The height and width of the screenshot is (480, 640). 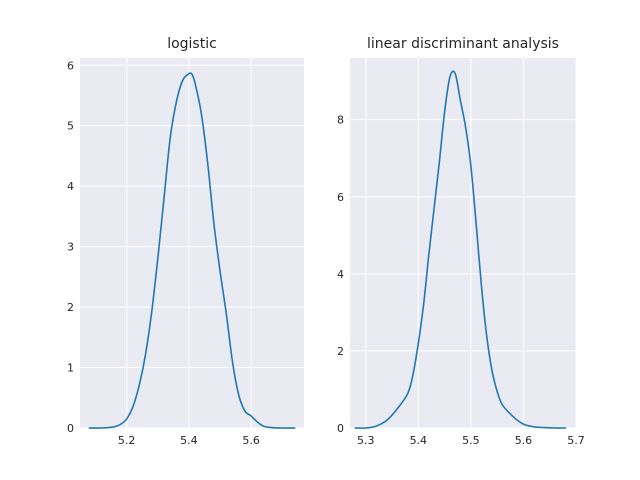 I want to click on x-tick-label: 5.7, so click(x=576, y=440).